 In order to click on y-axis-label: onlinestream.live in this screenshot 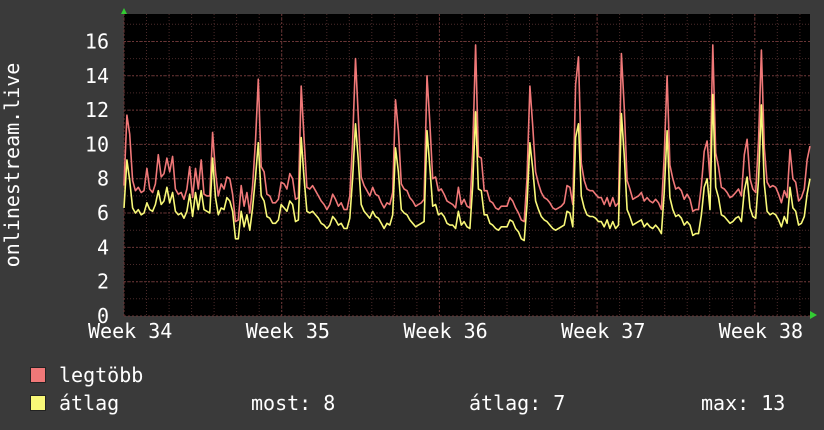, I will do `click(12, 165)`.